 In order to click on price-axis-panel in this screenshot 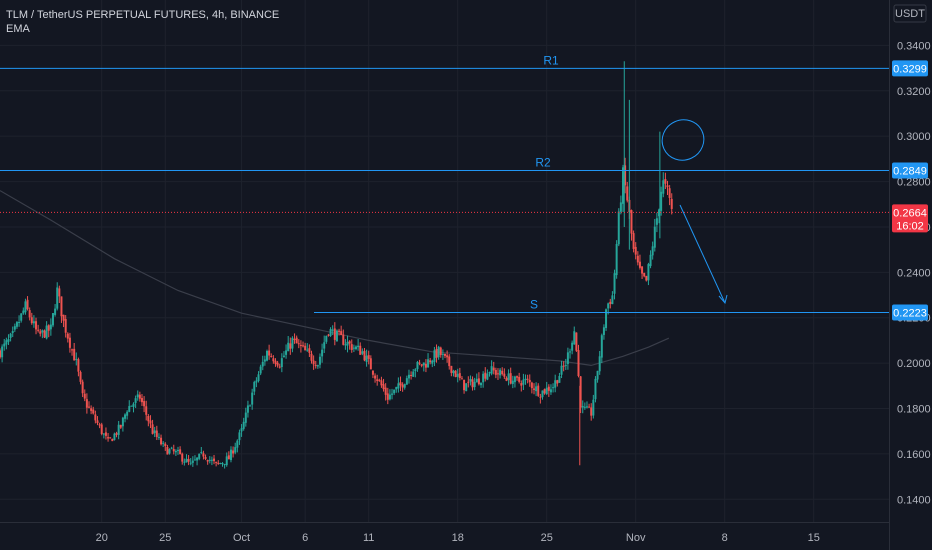, I will do `click(911, 275)`.